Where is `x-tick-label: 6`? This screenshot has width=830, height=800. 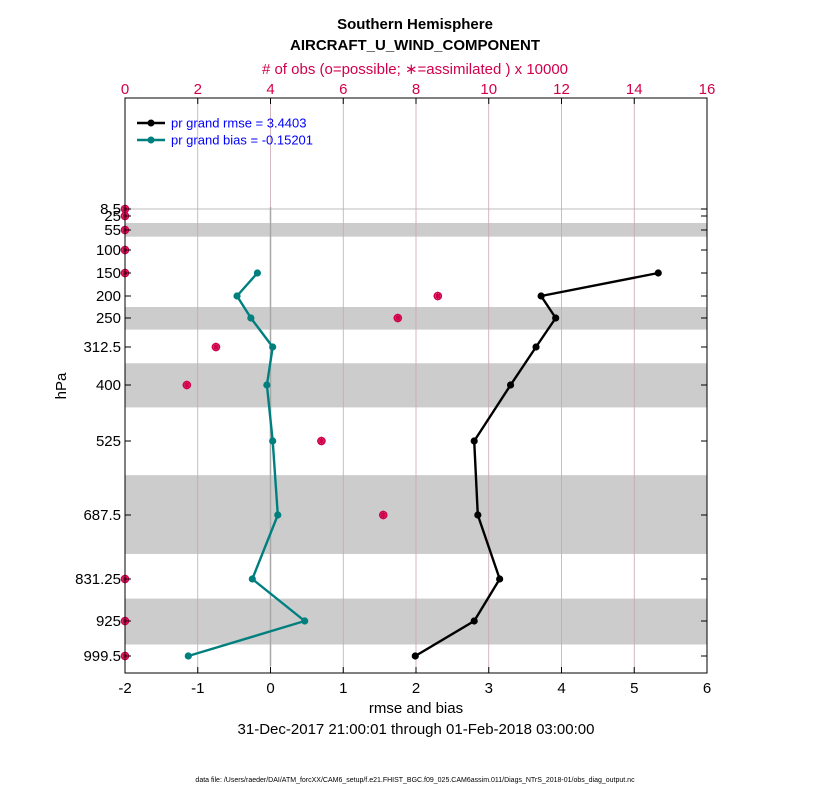 x-tick-label: 6 is located at coordinates (707, 688).